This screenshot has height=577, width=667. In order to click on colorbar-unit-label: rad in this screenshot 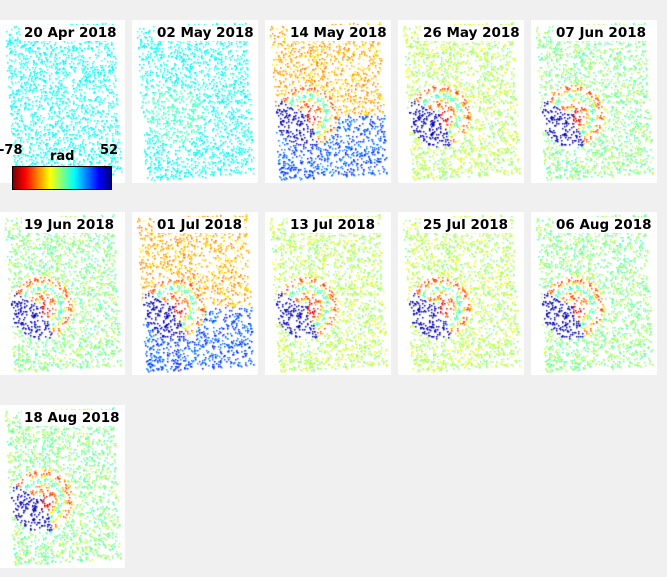, I will do `click(62, 156)`.